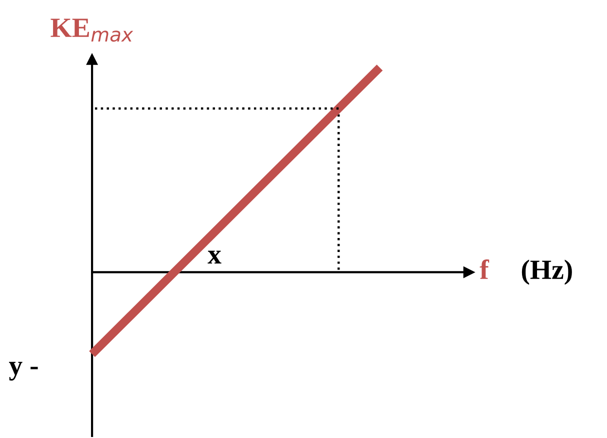 The image size is (607, 438). What do you see at coordinates (547, 272) in the screenshot?
I see `text: (Hz)` at bounding box center [547, 272].